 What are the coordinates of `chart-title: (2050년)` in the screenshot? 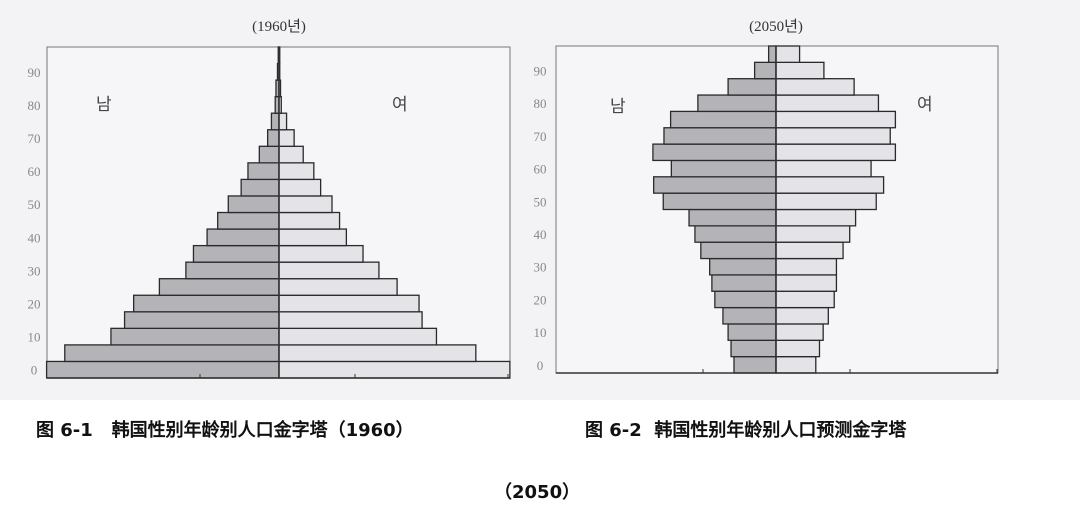 It's located at (776, 26).